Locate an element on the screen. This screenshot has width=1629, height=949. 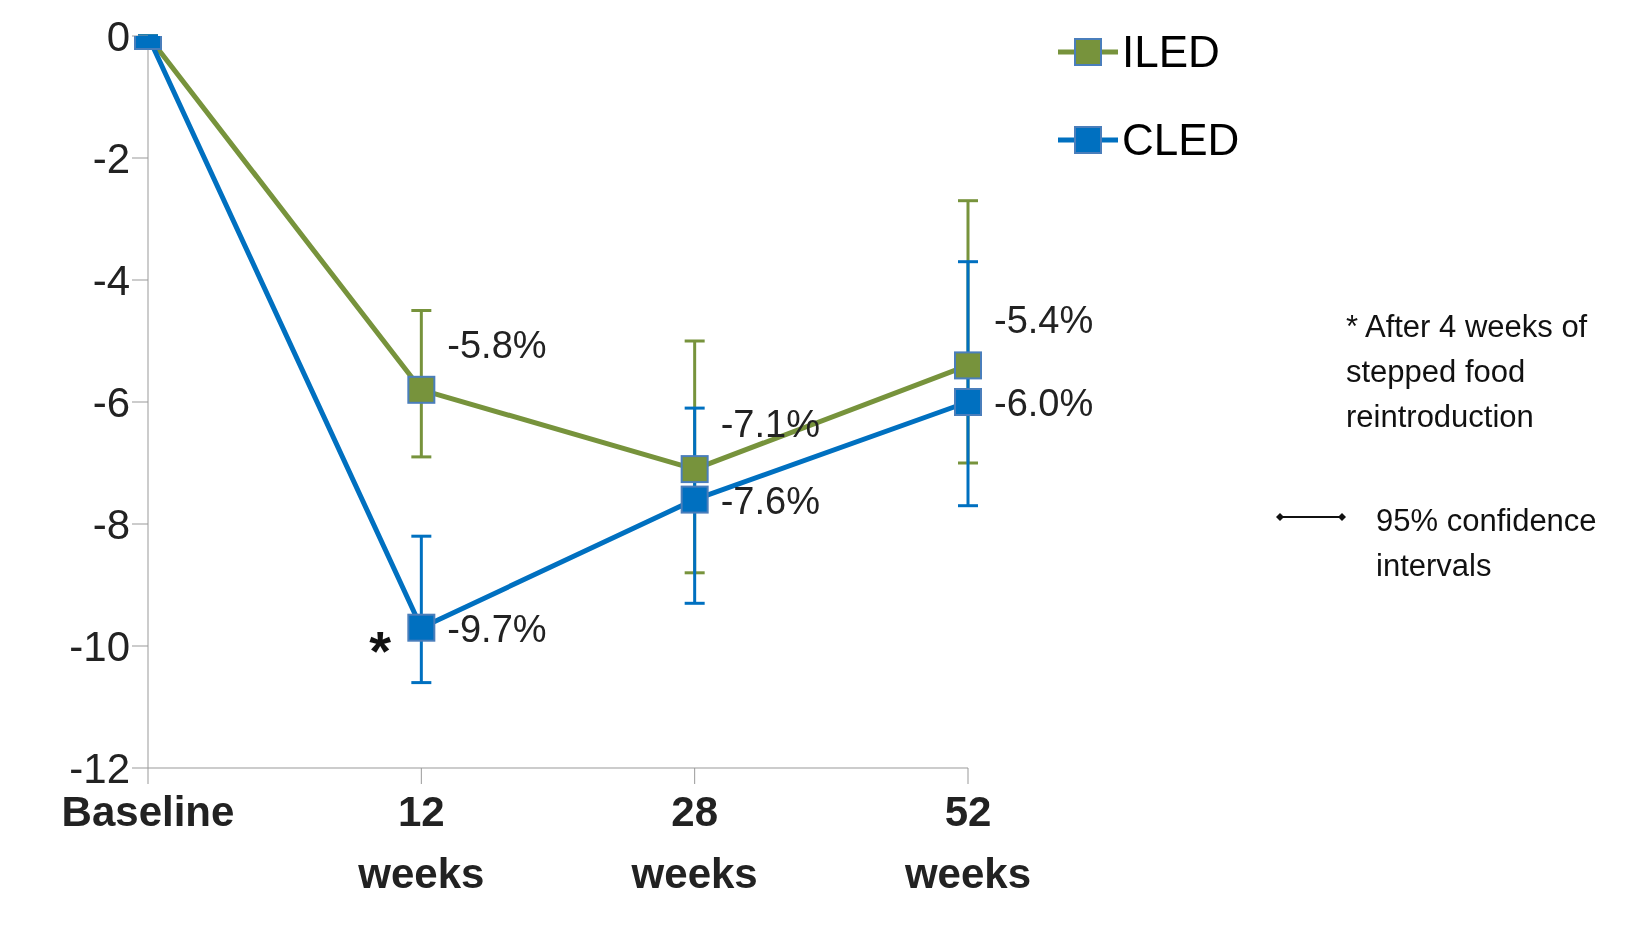
annotation: * is located at coordinates (380, 650).